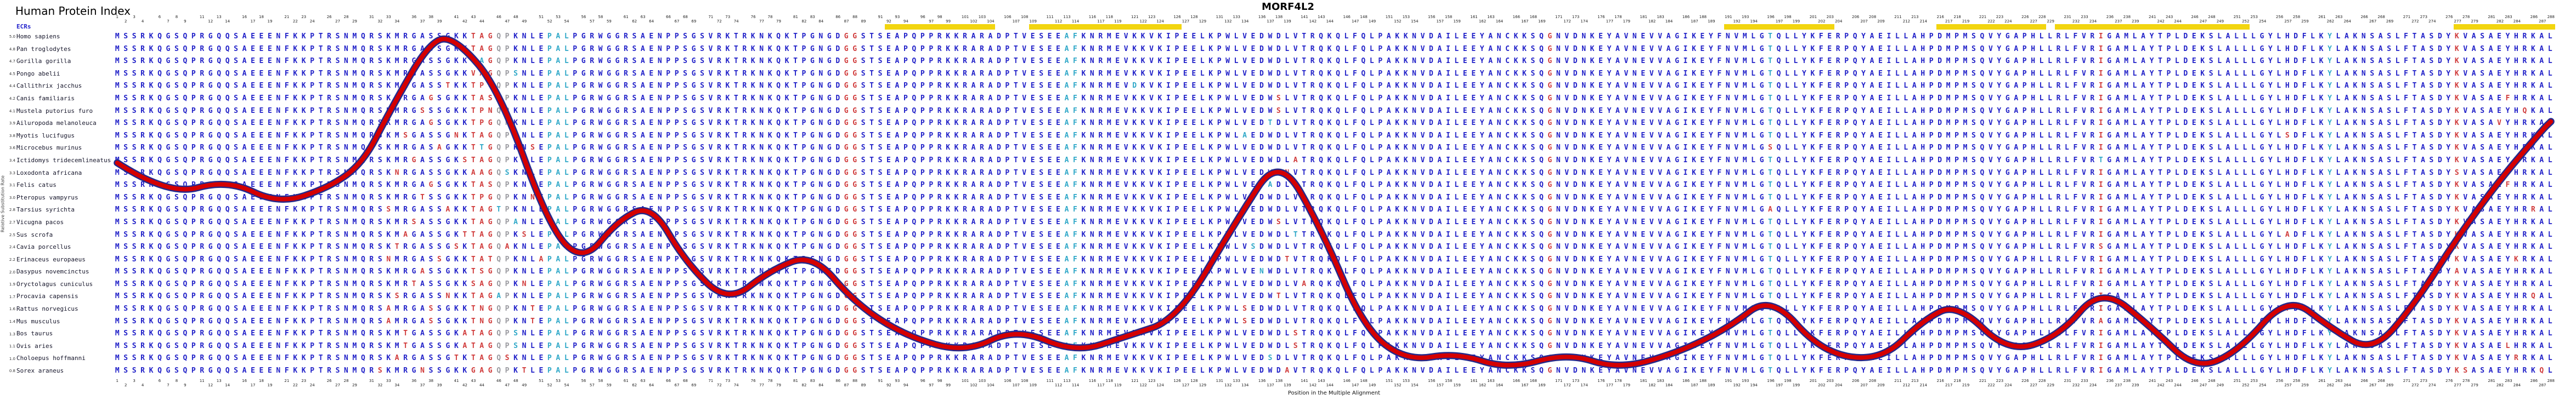 The height and width of the screenshot is (411, 2576). Describe the element at coordinates (2347, 22) in the screenshot. I see `ruler-number: 264` at that location.